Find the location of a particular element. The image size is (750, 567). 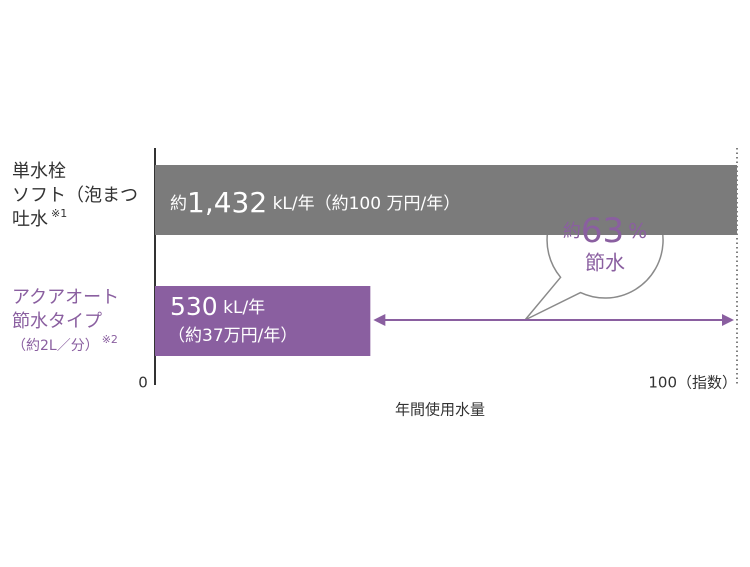

category-label: （約2L／分） ※2 is located at coordinates (65, 343).